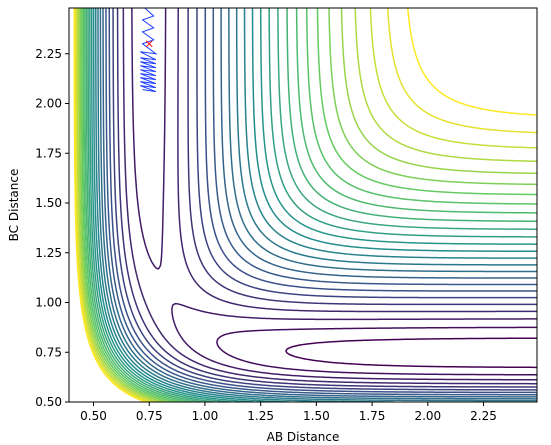 The height and width of the screenshot is (445, 551). What do you see at coordinates (372, 416) in the screenshot?
I see `x-tick-label: 1.75` at bounding box center [372, 416].